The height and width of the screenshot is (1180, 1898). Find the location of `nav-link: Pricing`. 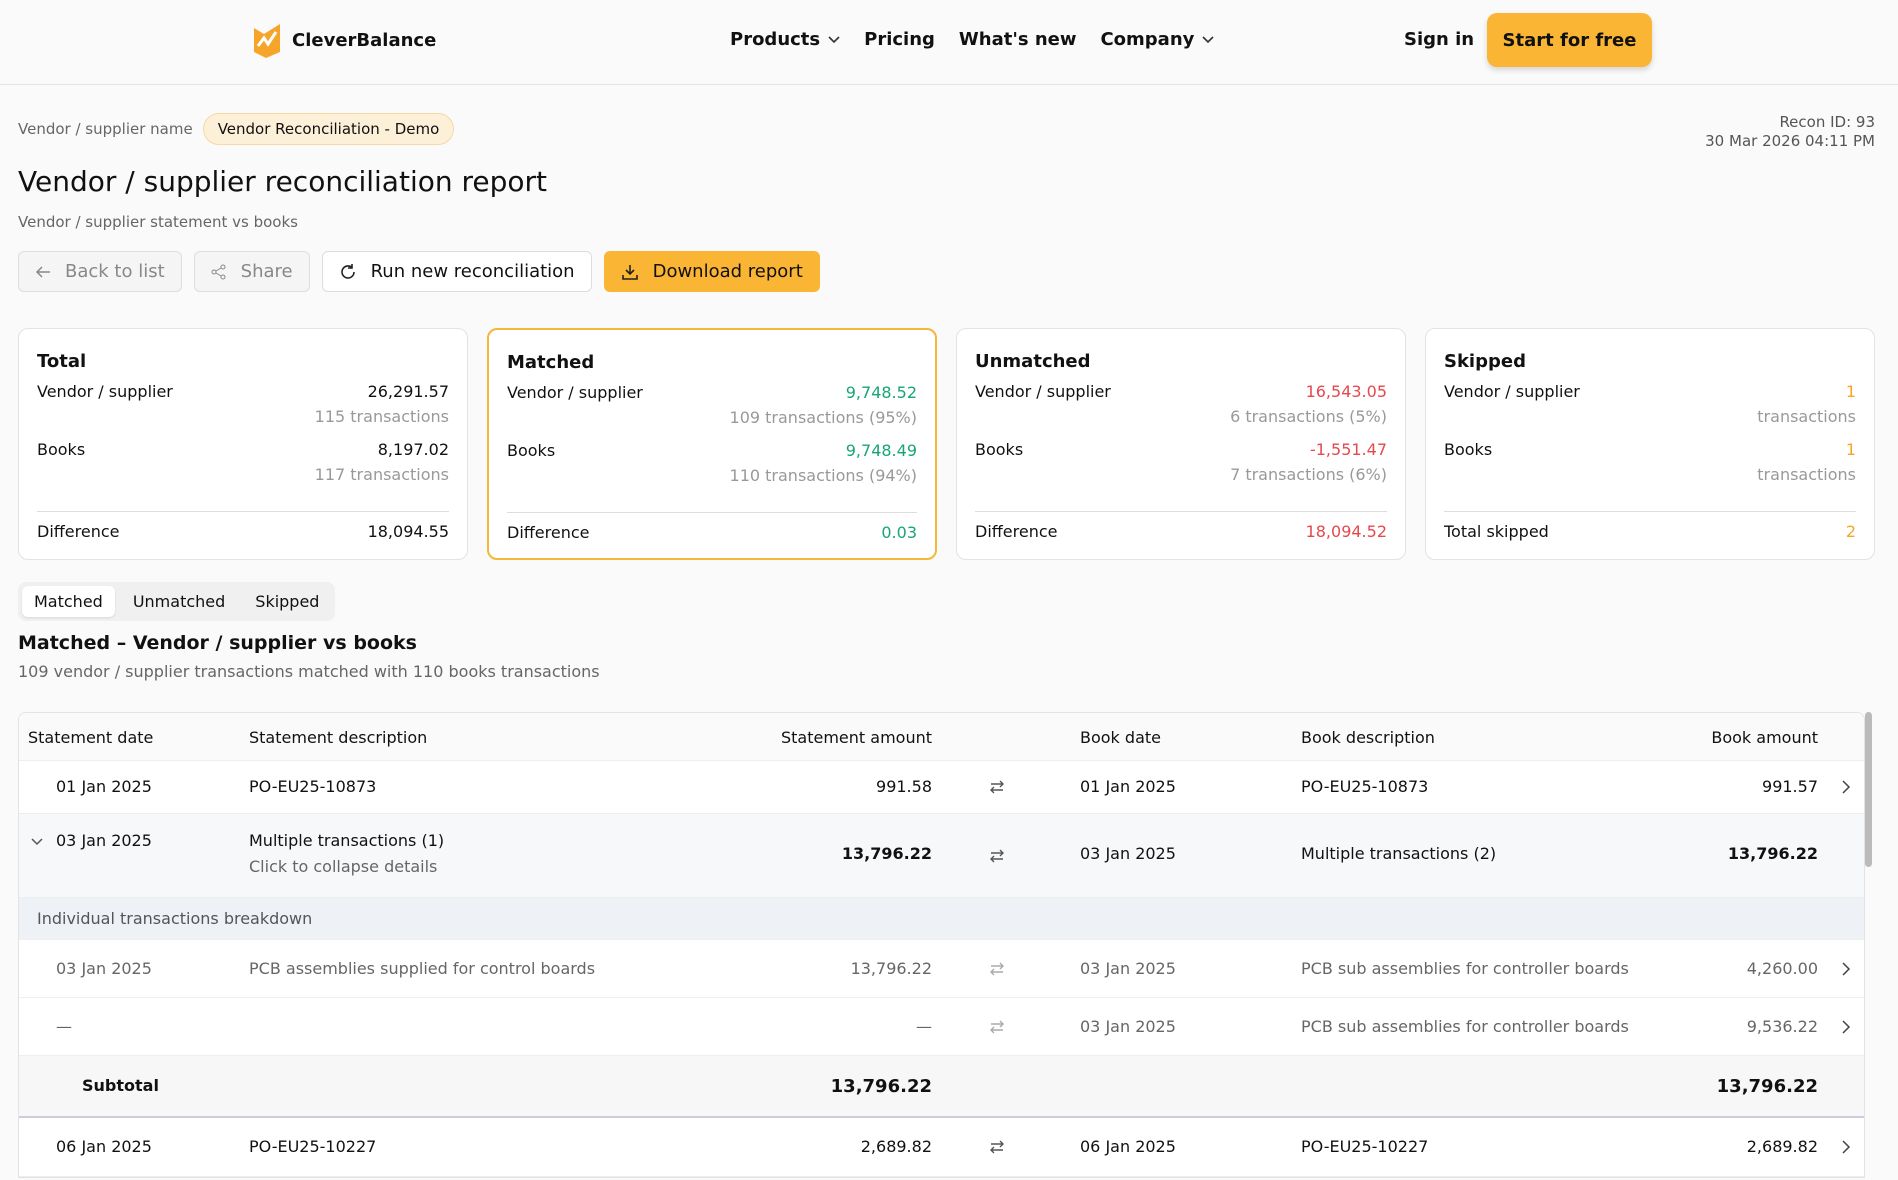

nav-link: Pricing is located at coordinates (899, 39).